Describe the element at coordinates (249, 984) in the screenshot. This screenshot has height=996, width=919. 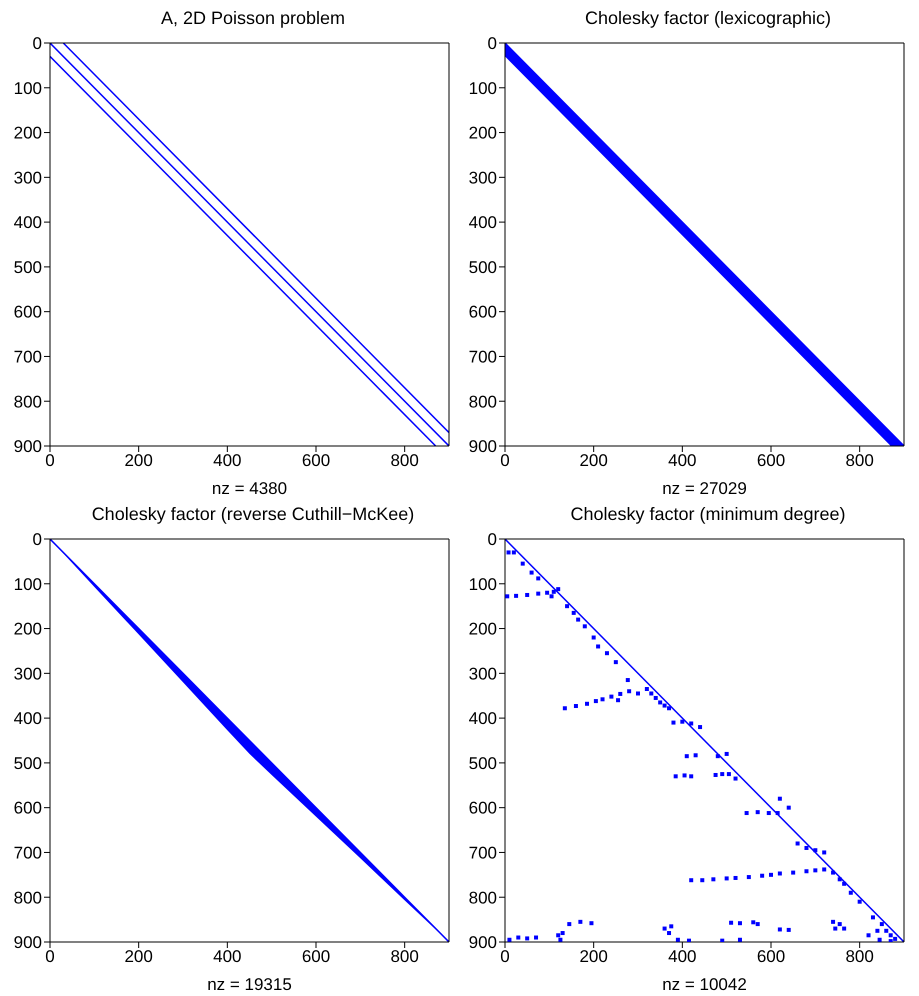
I see `x-axis-title: nz = 19315` at that location.